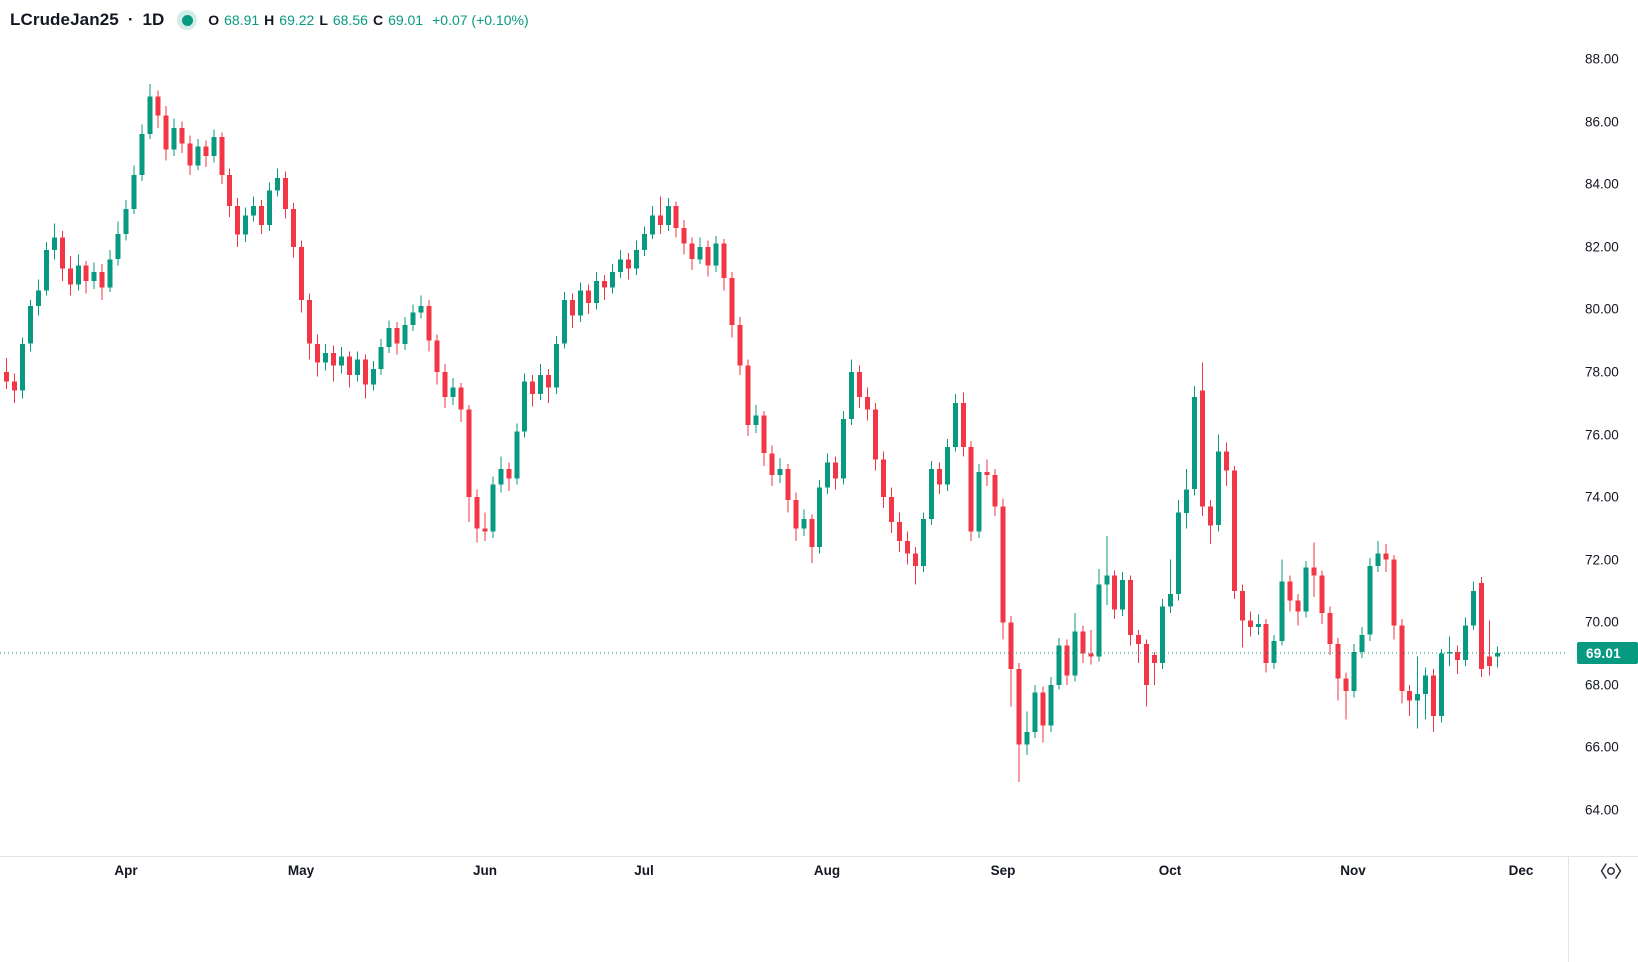  I want to click on high-value: 69.22, so click(297, 20).